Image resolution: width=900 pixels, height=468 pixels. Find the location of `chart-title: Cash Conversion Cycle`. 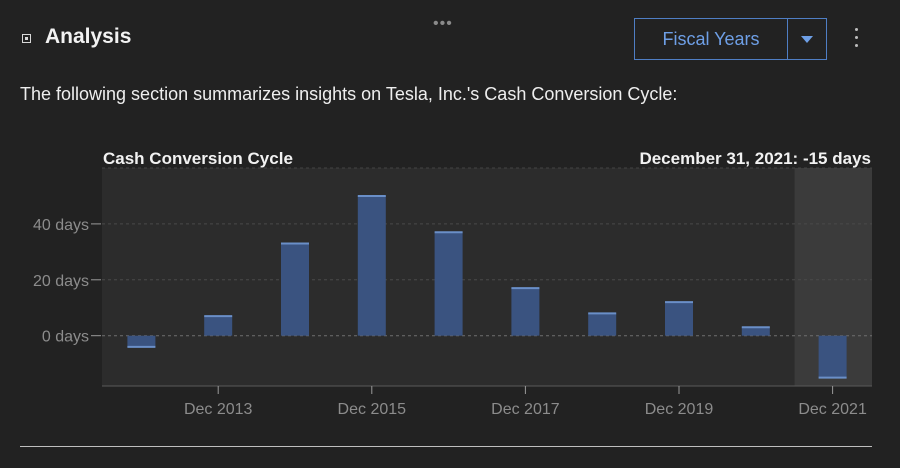

chart-title: Cash Conversion Cycle is located at coordinates (198, 158).